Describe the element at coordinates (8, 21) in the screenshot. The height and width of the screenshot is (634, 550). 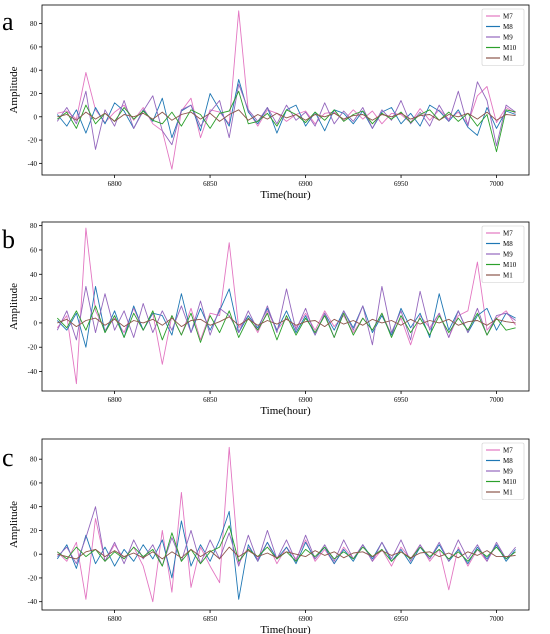
I see `panel-label: a` at that location.